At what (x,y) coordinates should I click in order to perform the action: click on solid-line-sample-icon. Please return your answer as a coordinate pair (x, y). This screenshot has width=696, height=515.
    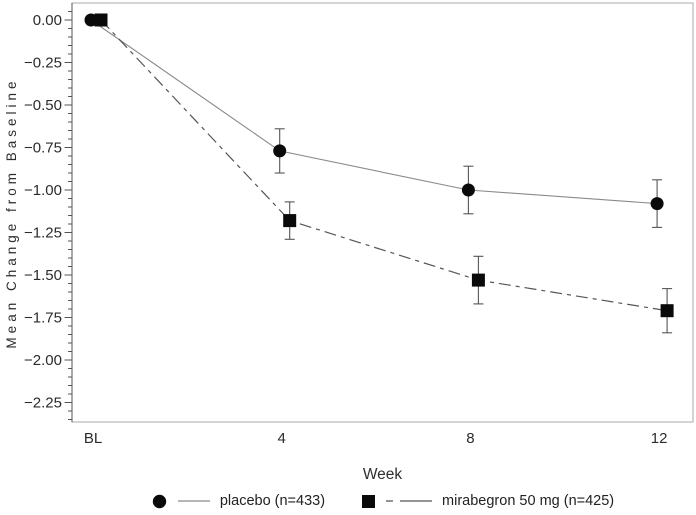
    Looking at the image, I should click on (193, 501).